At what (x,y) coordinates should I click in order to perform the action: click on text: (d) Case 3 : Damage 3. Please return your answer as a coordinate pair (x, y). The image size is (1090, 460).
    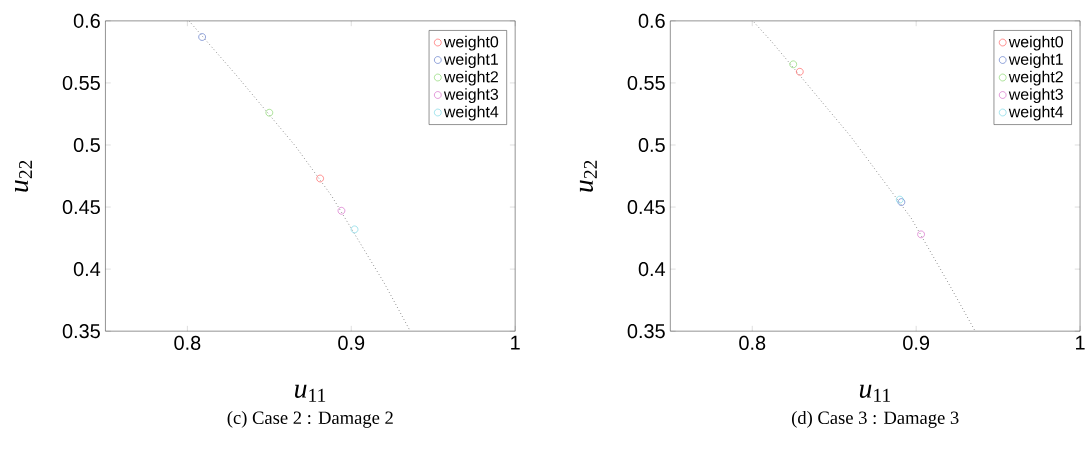
    Looking at the image, I should click on (875, 419).